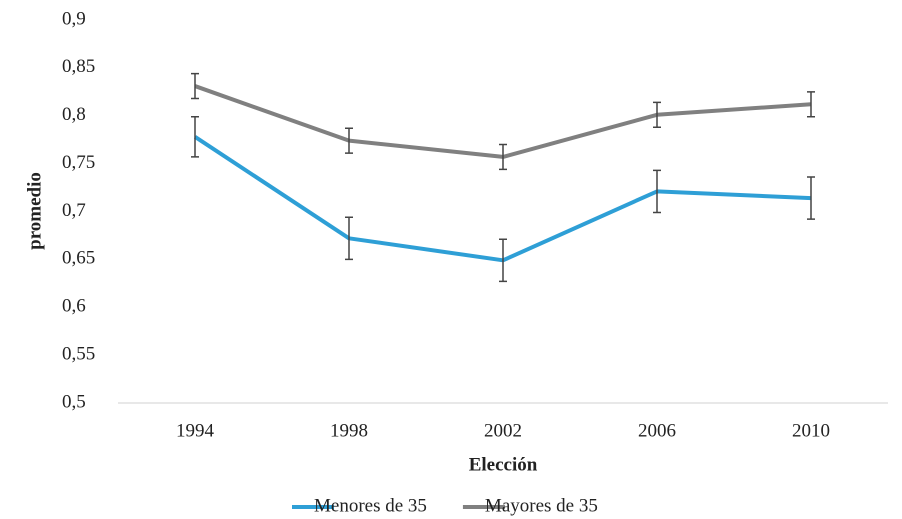 Image resolution: width=902 pixels, height=519 pixels. I want to click on y-tick-label: 0,75, so click(78, 162).